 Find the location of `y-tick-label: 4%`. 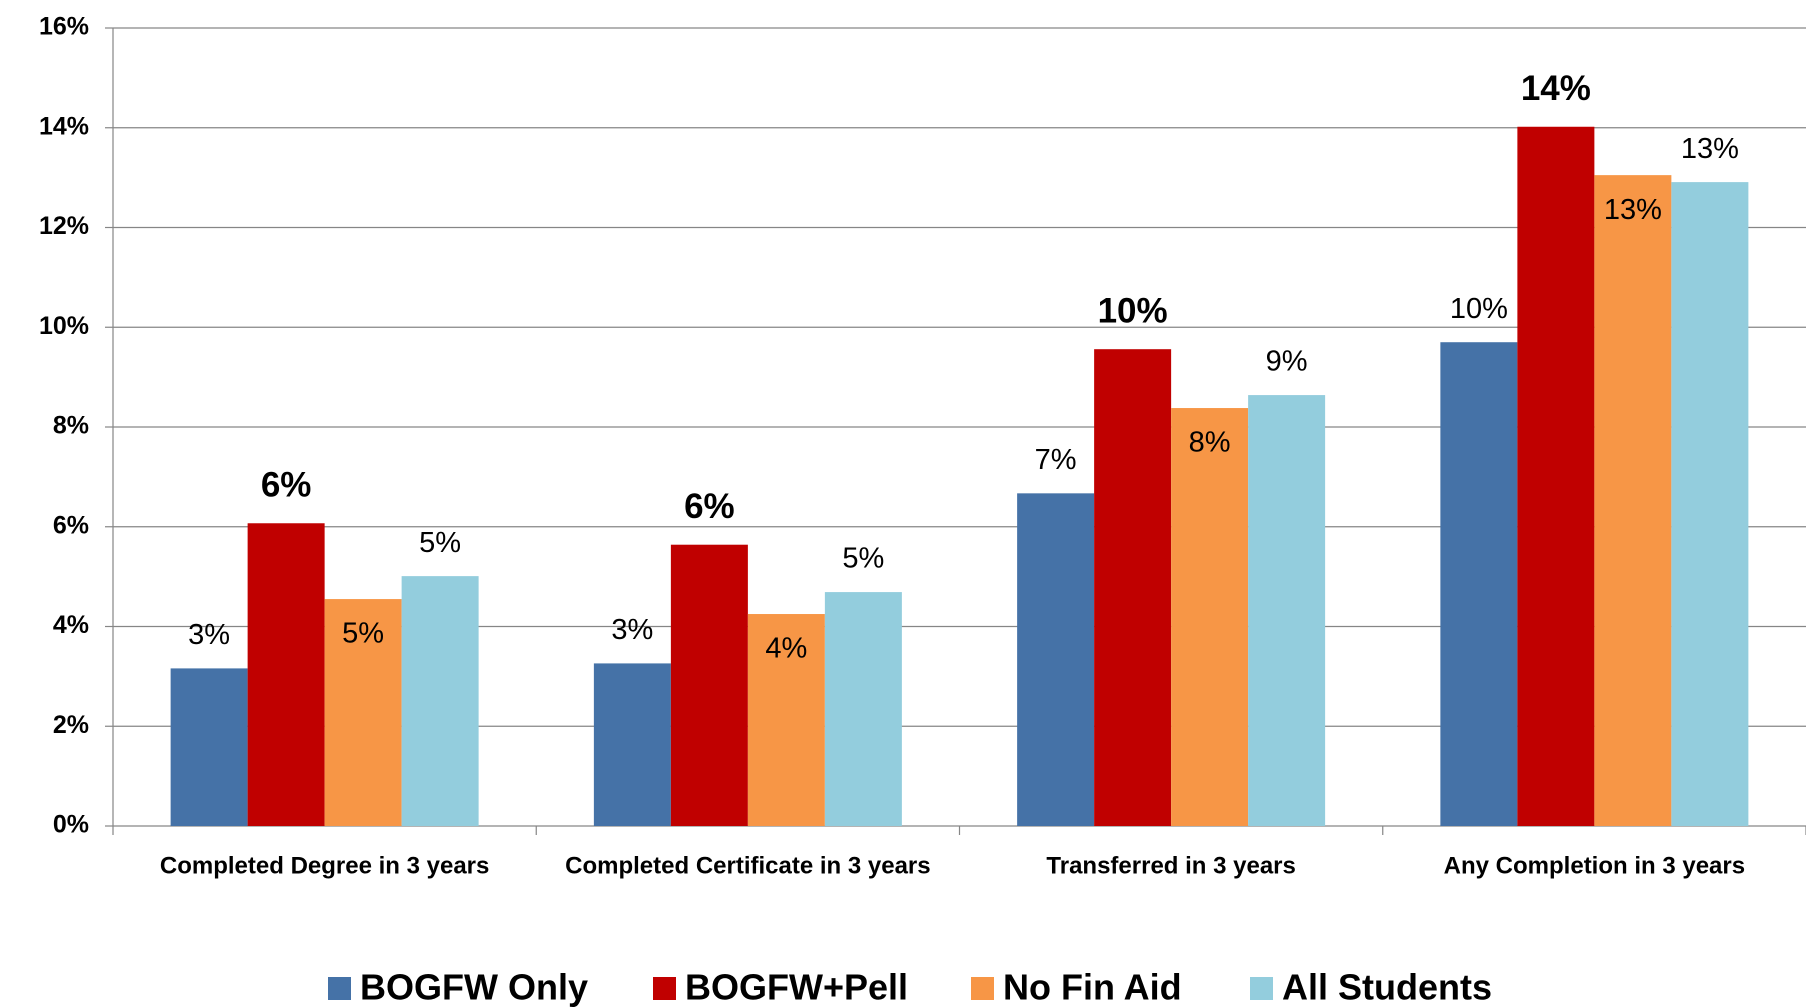

y-tick-label: 4% is located at coordinates (71, 625).